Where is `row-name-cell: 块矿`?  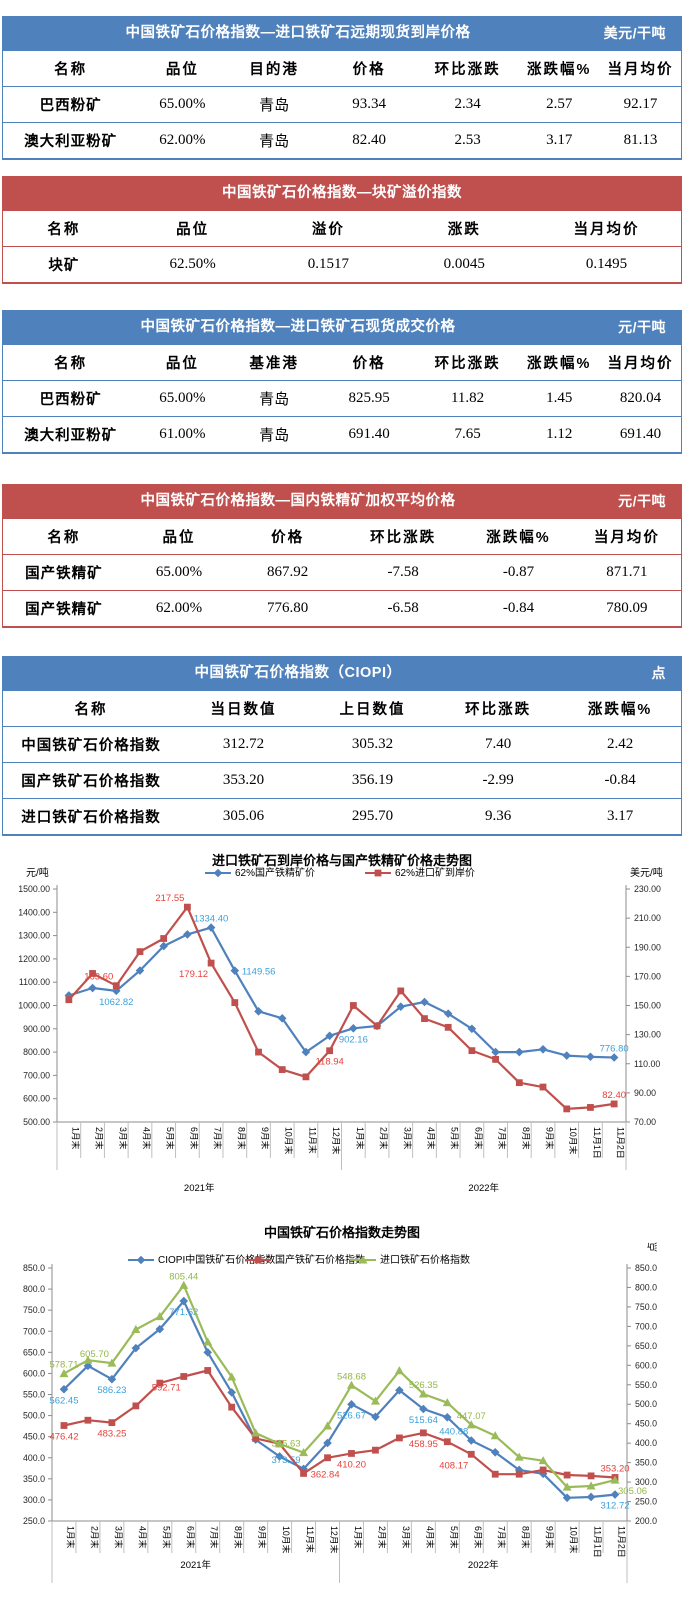
row-name-cell: 块矿 is located at coordinates (63, 264).